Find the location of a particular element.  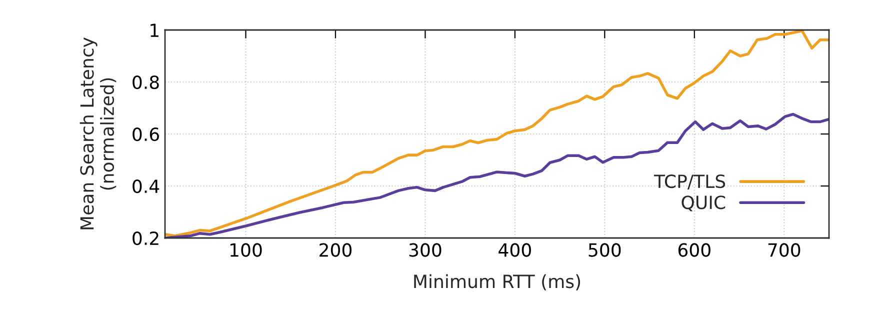

y-tick-label: 1 is located at coordinates (154, 30).